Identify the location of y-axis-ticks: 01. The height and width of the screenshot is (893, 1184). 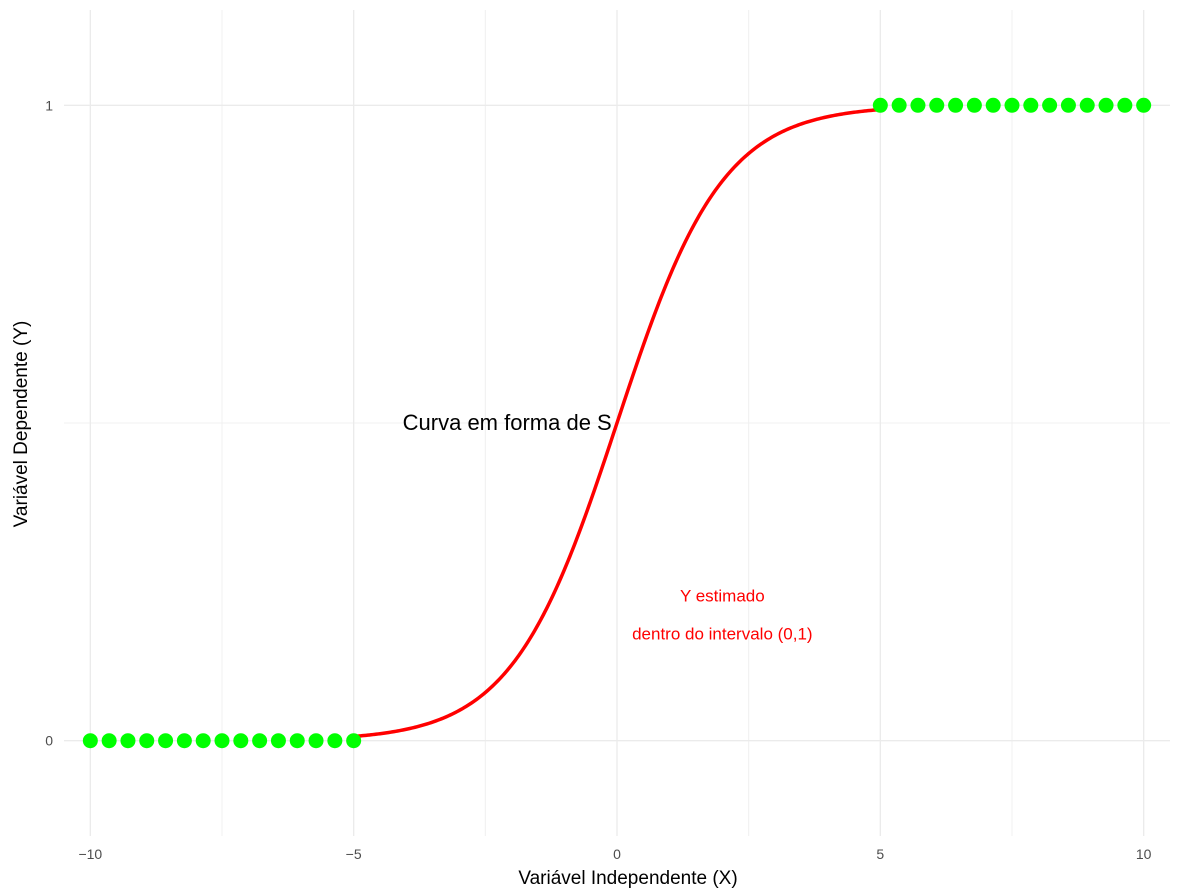
(49, 422).